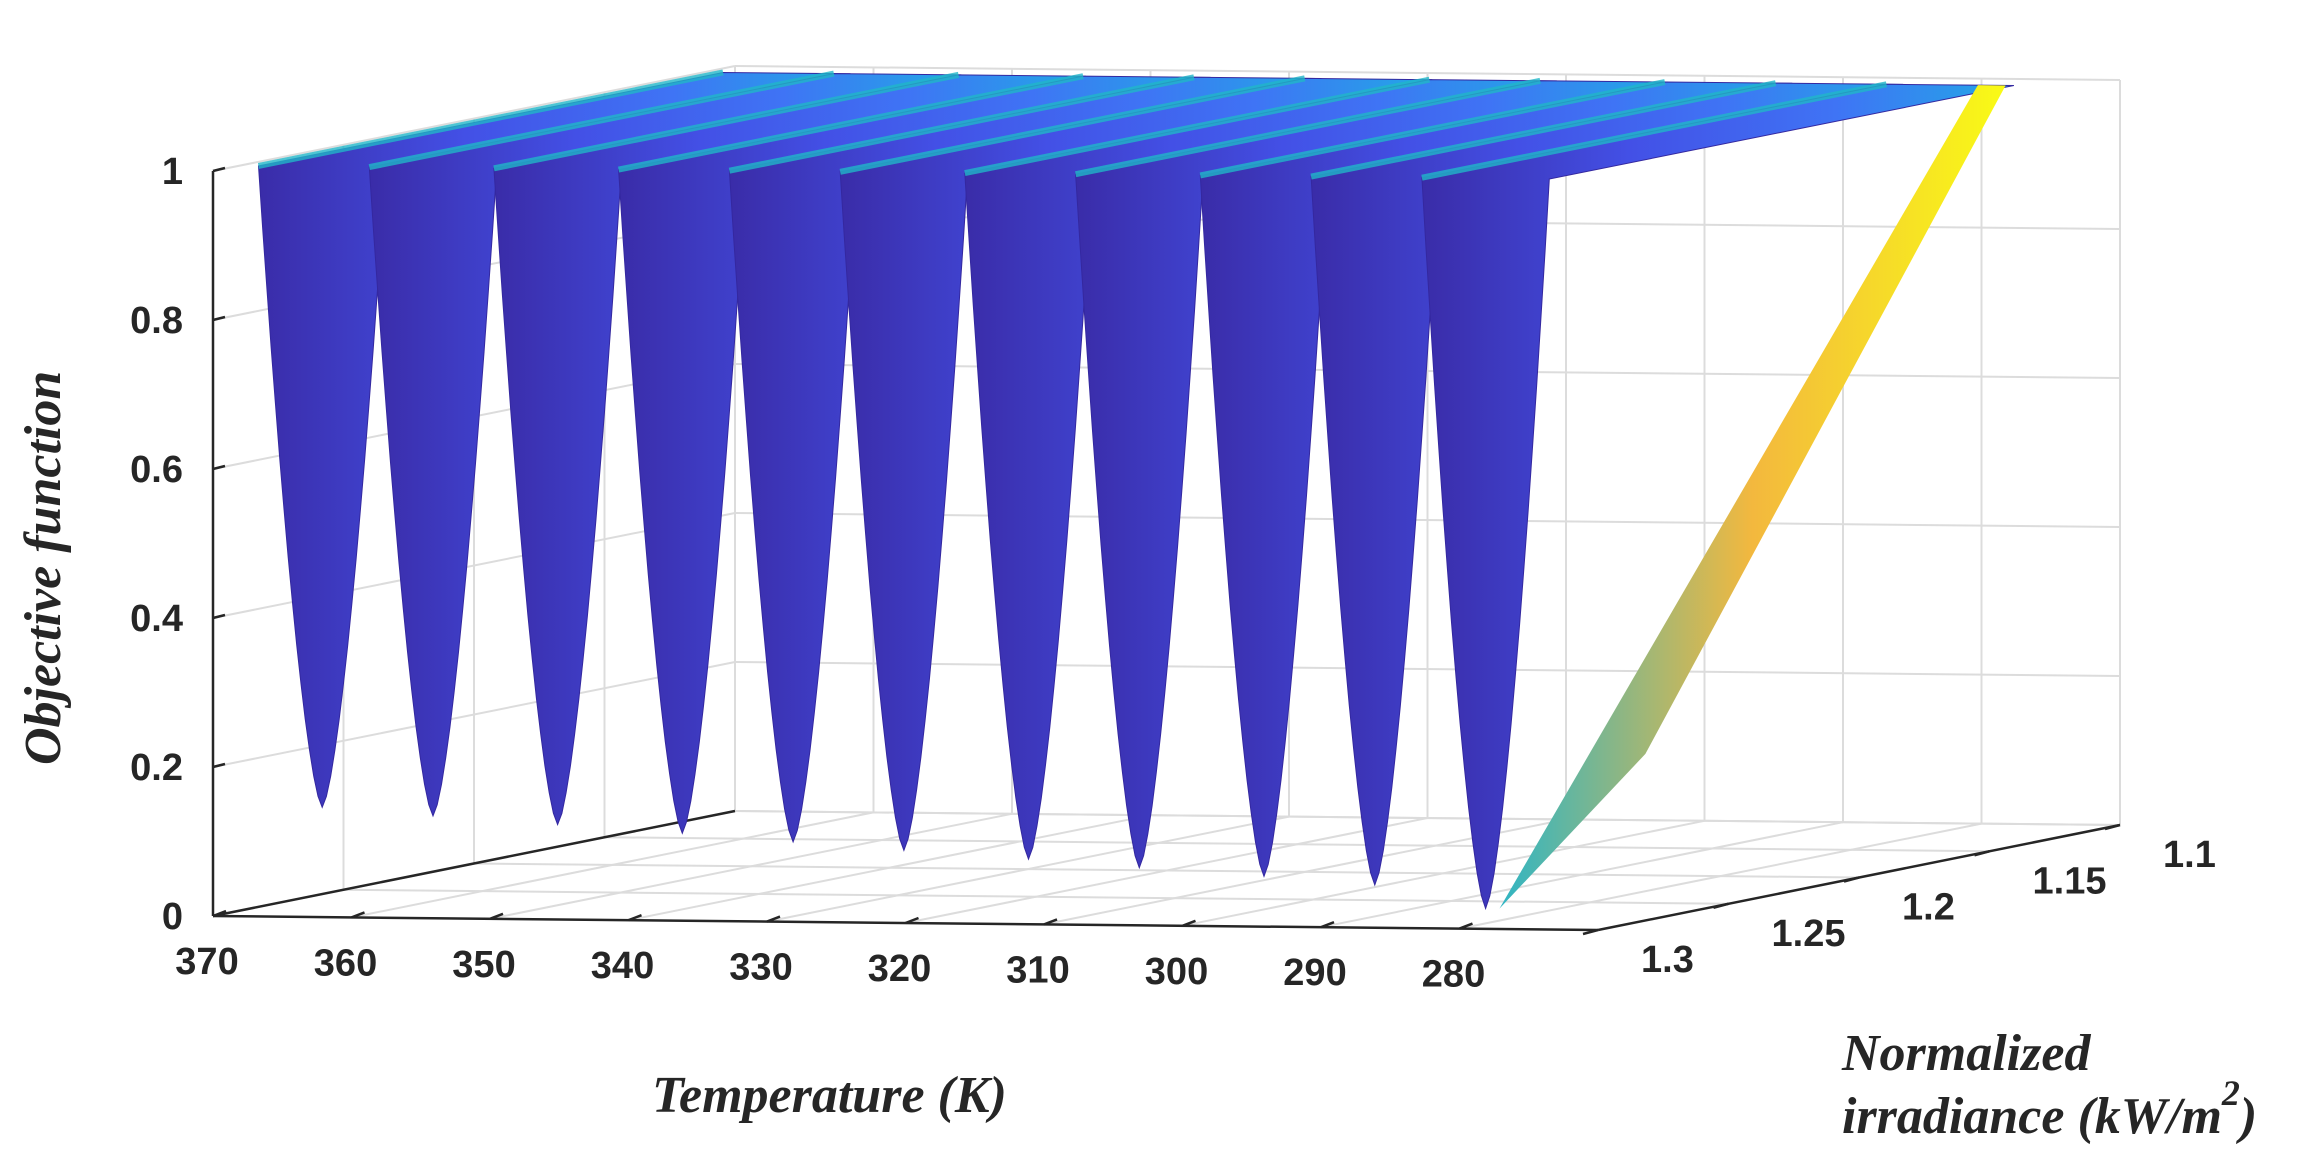  I want to click on z-tick-label: 1, so click(172, 172).